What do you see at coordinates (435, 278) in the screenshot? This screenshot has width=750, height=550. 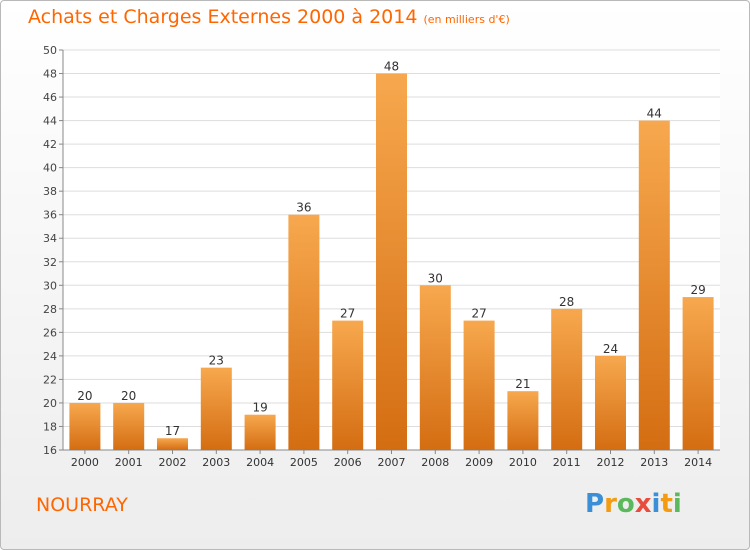 I see `data-label-2008: 30` at bounding box center [435, 278].